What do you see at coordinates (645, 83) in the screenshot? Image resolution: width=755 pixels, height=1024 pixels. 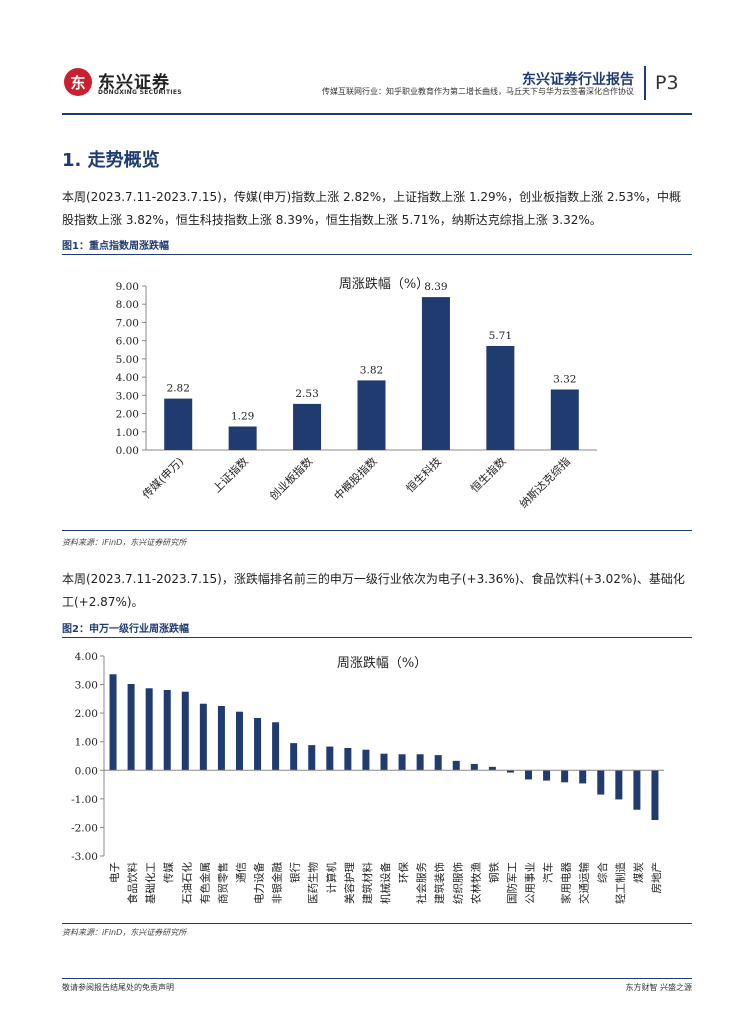 I see `header-divider` at bounding box center [645, 83].